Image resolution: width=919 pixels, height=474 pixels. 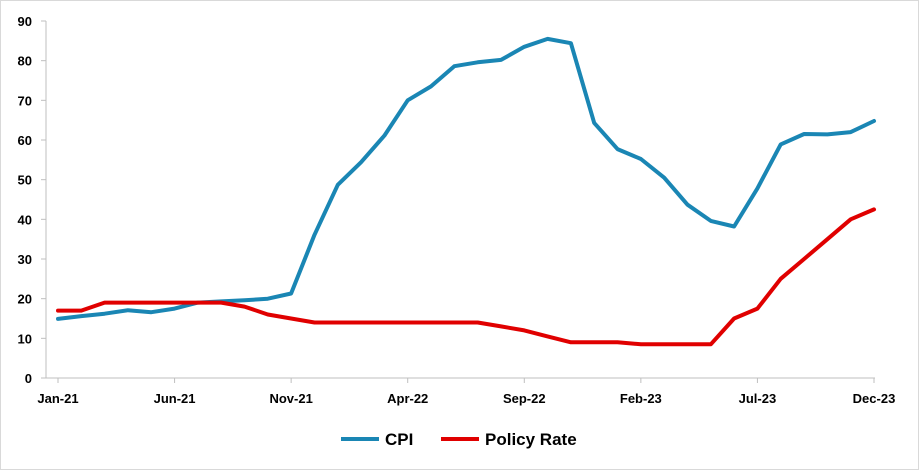 I want to click on y-tick-label: 50, so click(x=25, y=180).